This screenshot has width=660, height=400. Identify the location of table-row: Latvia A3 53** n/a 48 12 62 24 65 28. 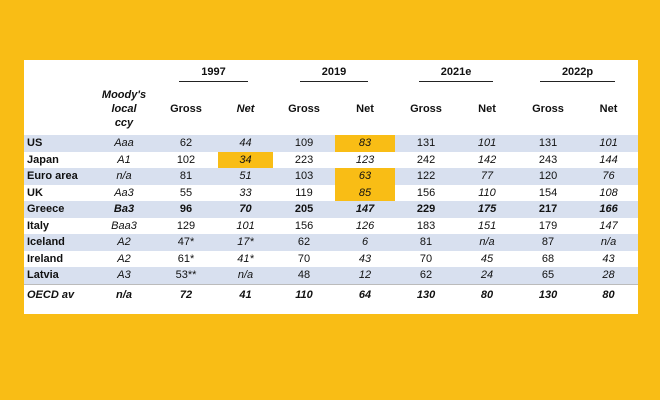
(331, 275).